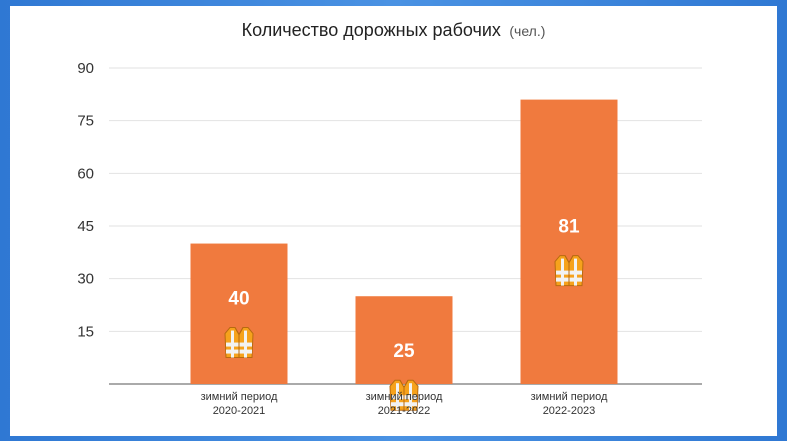 The height and width of the screenshot is (441, 787). Describe the element at coordinates (239, 397) in the screenshot. I see `x-tick-label-1-line-1: зимний период` at that location.